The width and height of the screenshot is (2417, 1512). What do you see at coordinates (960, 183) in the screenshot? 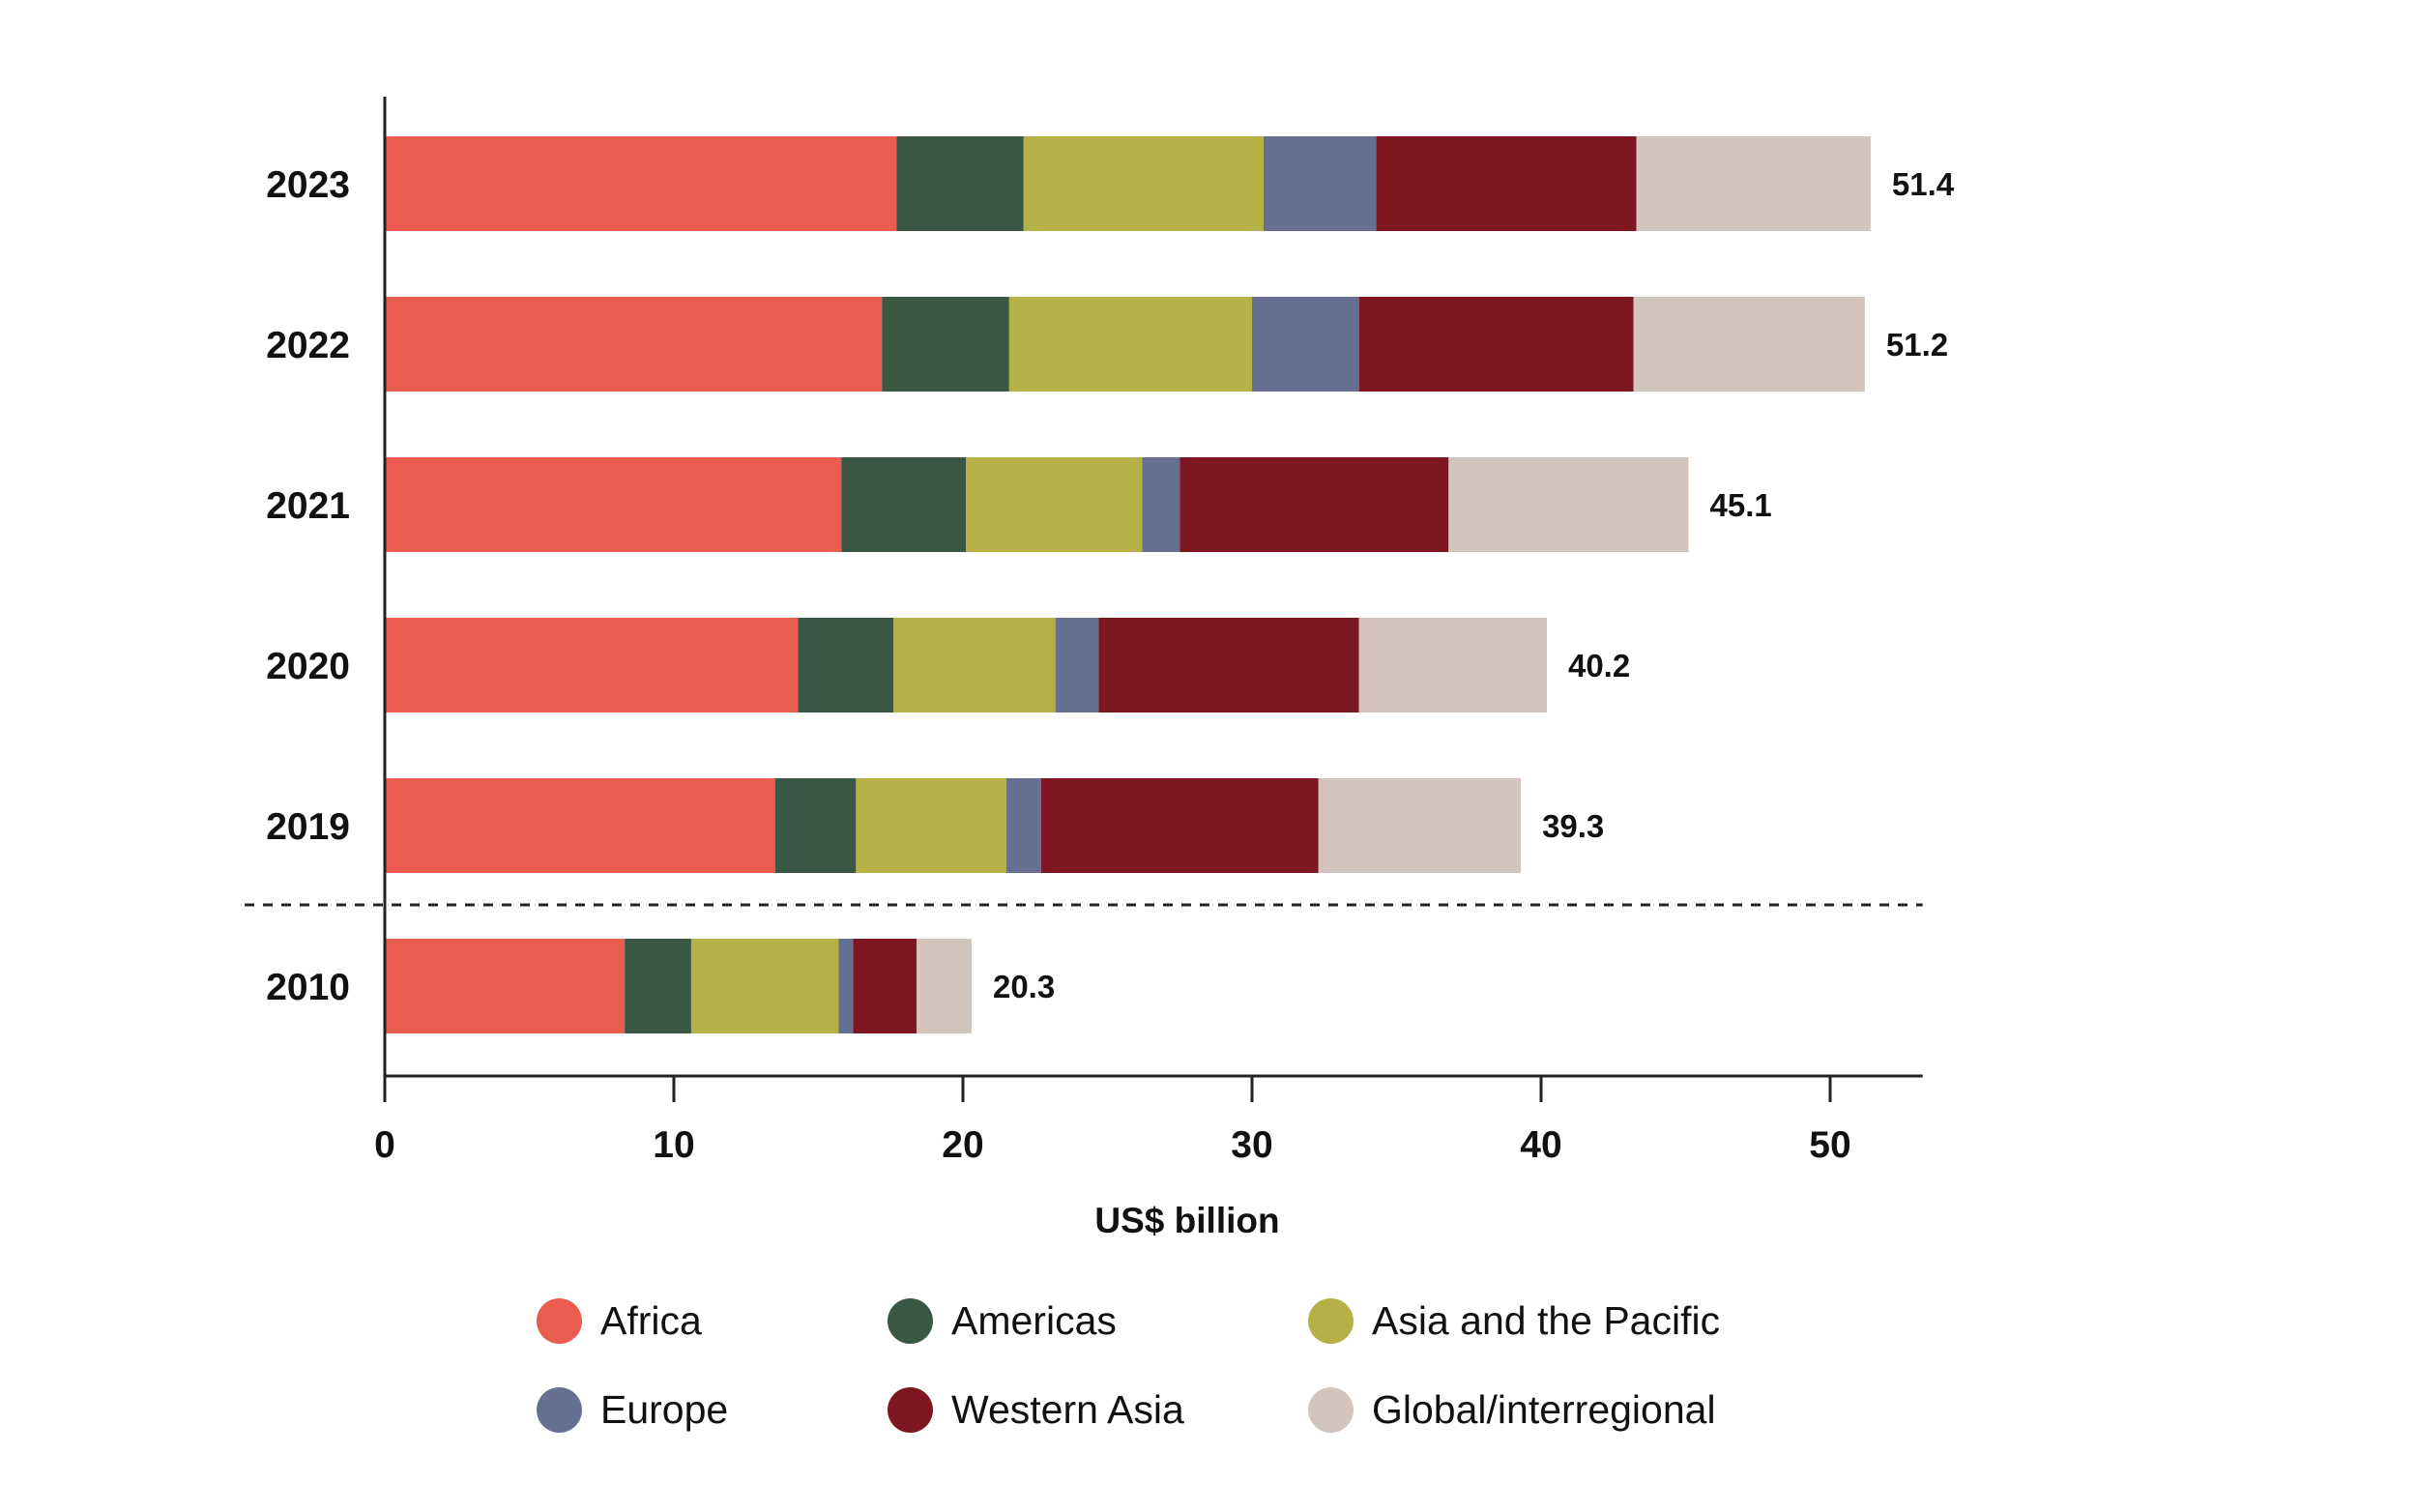
I see `bar-segment-americas-2023` at bounding box center [960, 183].